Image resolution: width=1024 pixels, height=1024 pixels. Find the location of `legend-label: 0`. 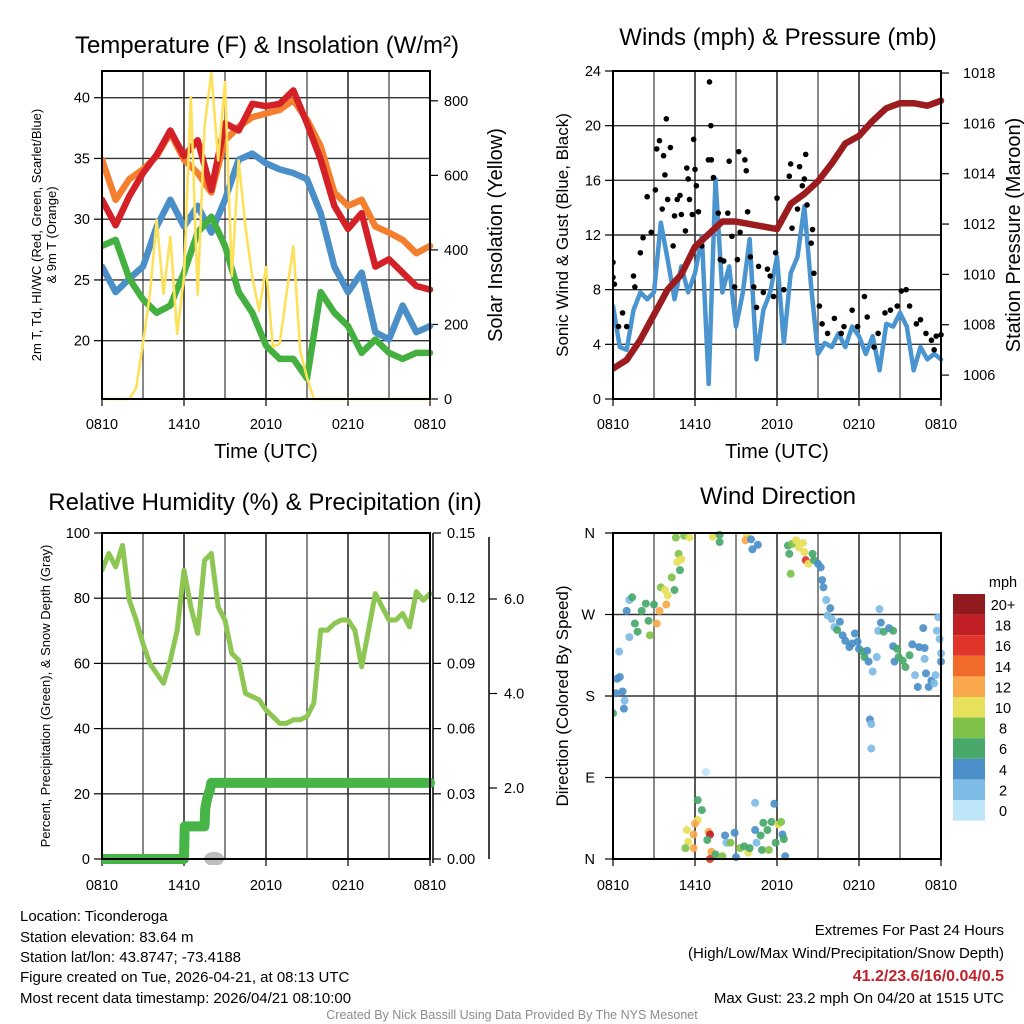

legend-label: 0 is located at coordinates (1003, 812).